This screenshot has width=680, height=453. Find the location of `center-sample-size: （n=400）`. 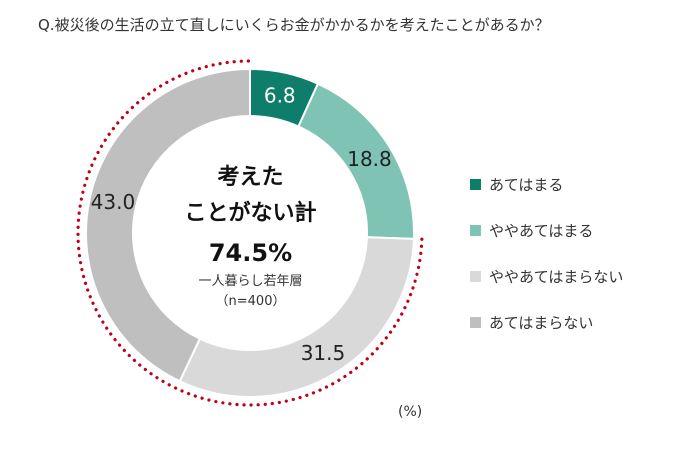

center-sample-size: （n=400） is located at coordinates (250, 301).